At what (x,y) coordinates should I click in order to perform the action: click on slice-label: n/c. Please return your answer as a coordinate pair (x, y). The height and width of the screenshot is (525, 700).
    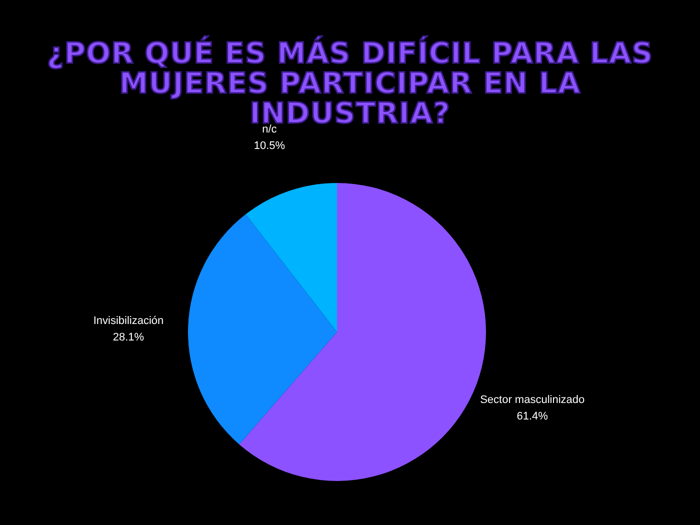
    Looking at the image, I should click on (270, 129).